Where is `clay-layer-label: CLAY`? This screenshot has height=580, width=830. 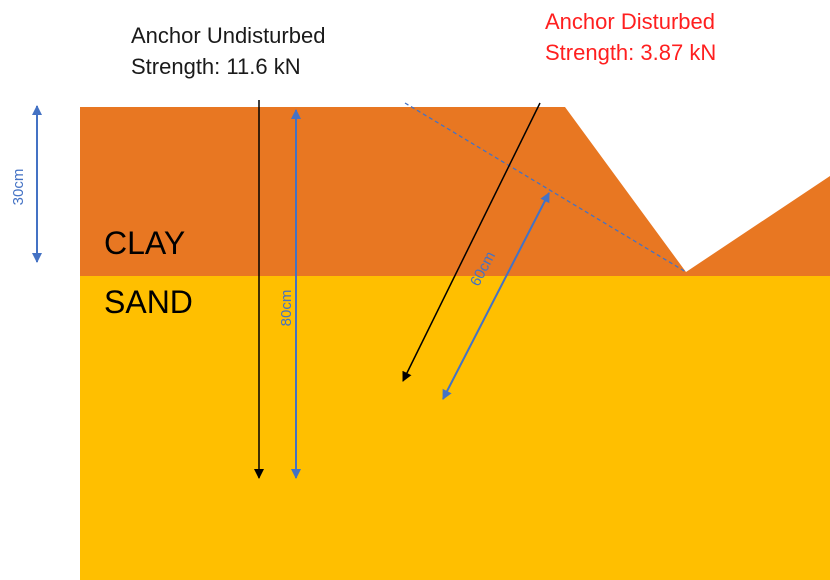
clay-layer-label: CLAY is located at coordinates (144, 243).